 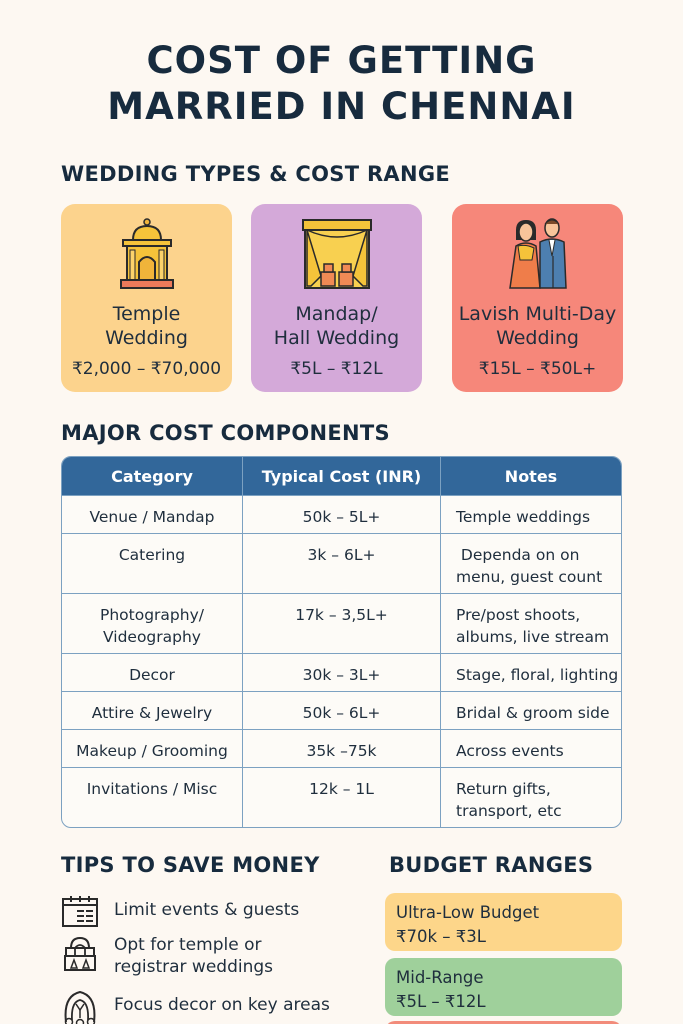 I want to click on table-row: Decor 30k – 3L+ Stage, floral, lighting, so click(x=341, y=672).